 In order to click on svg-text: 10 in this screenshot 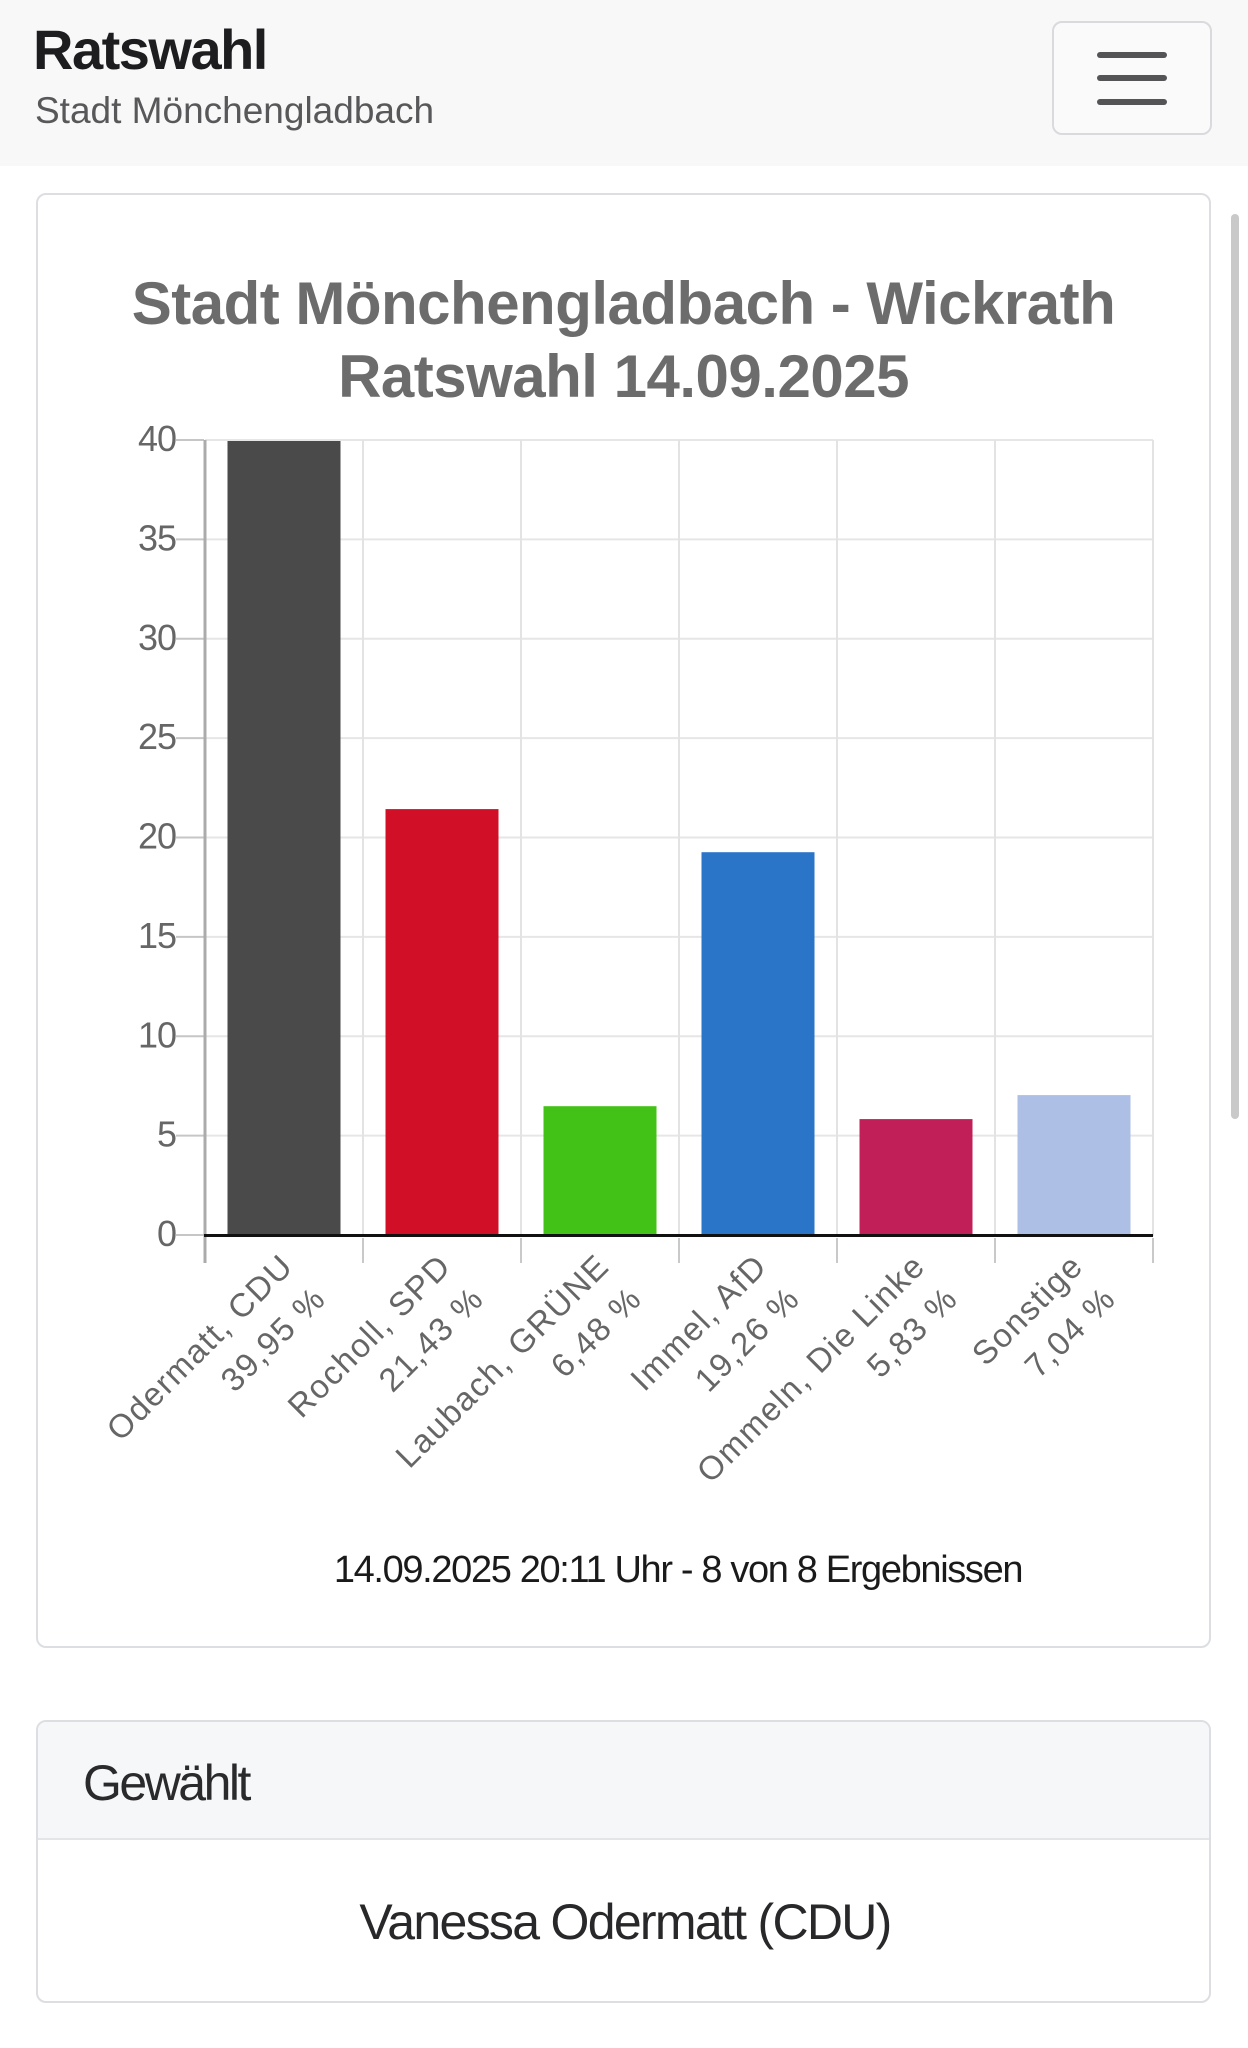, I will do `click(157, 1034)`.